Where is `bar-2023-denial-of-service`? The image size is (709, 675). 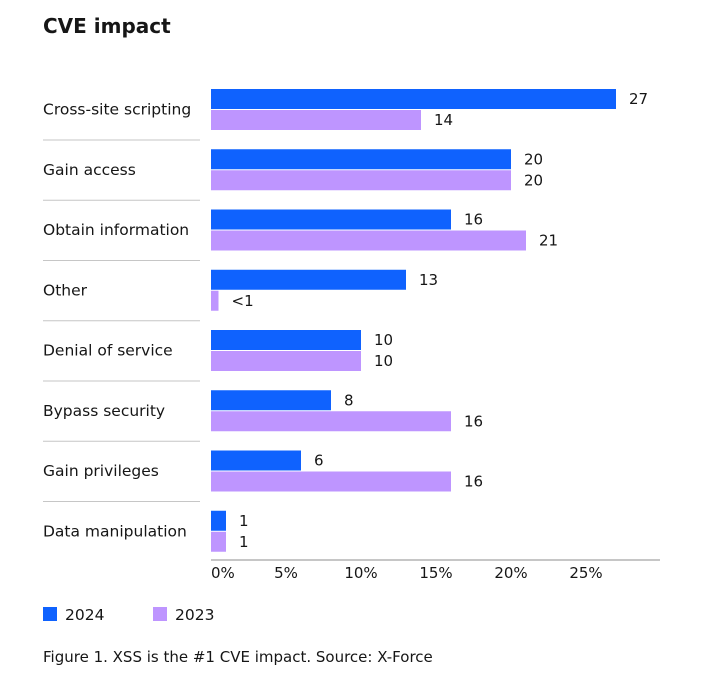 bar-2023-denial-of-service is located at coordinates (286, 361).